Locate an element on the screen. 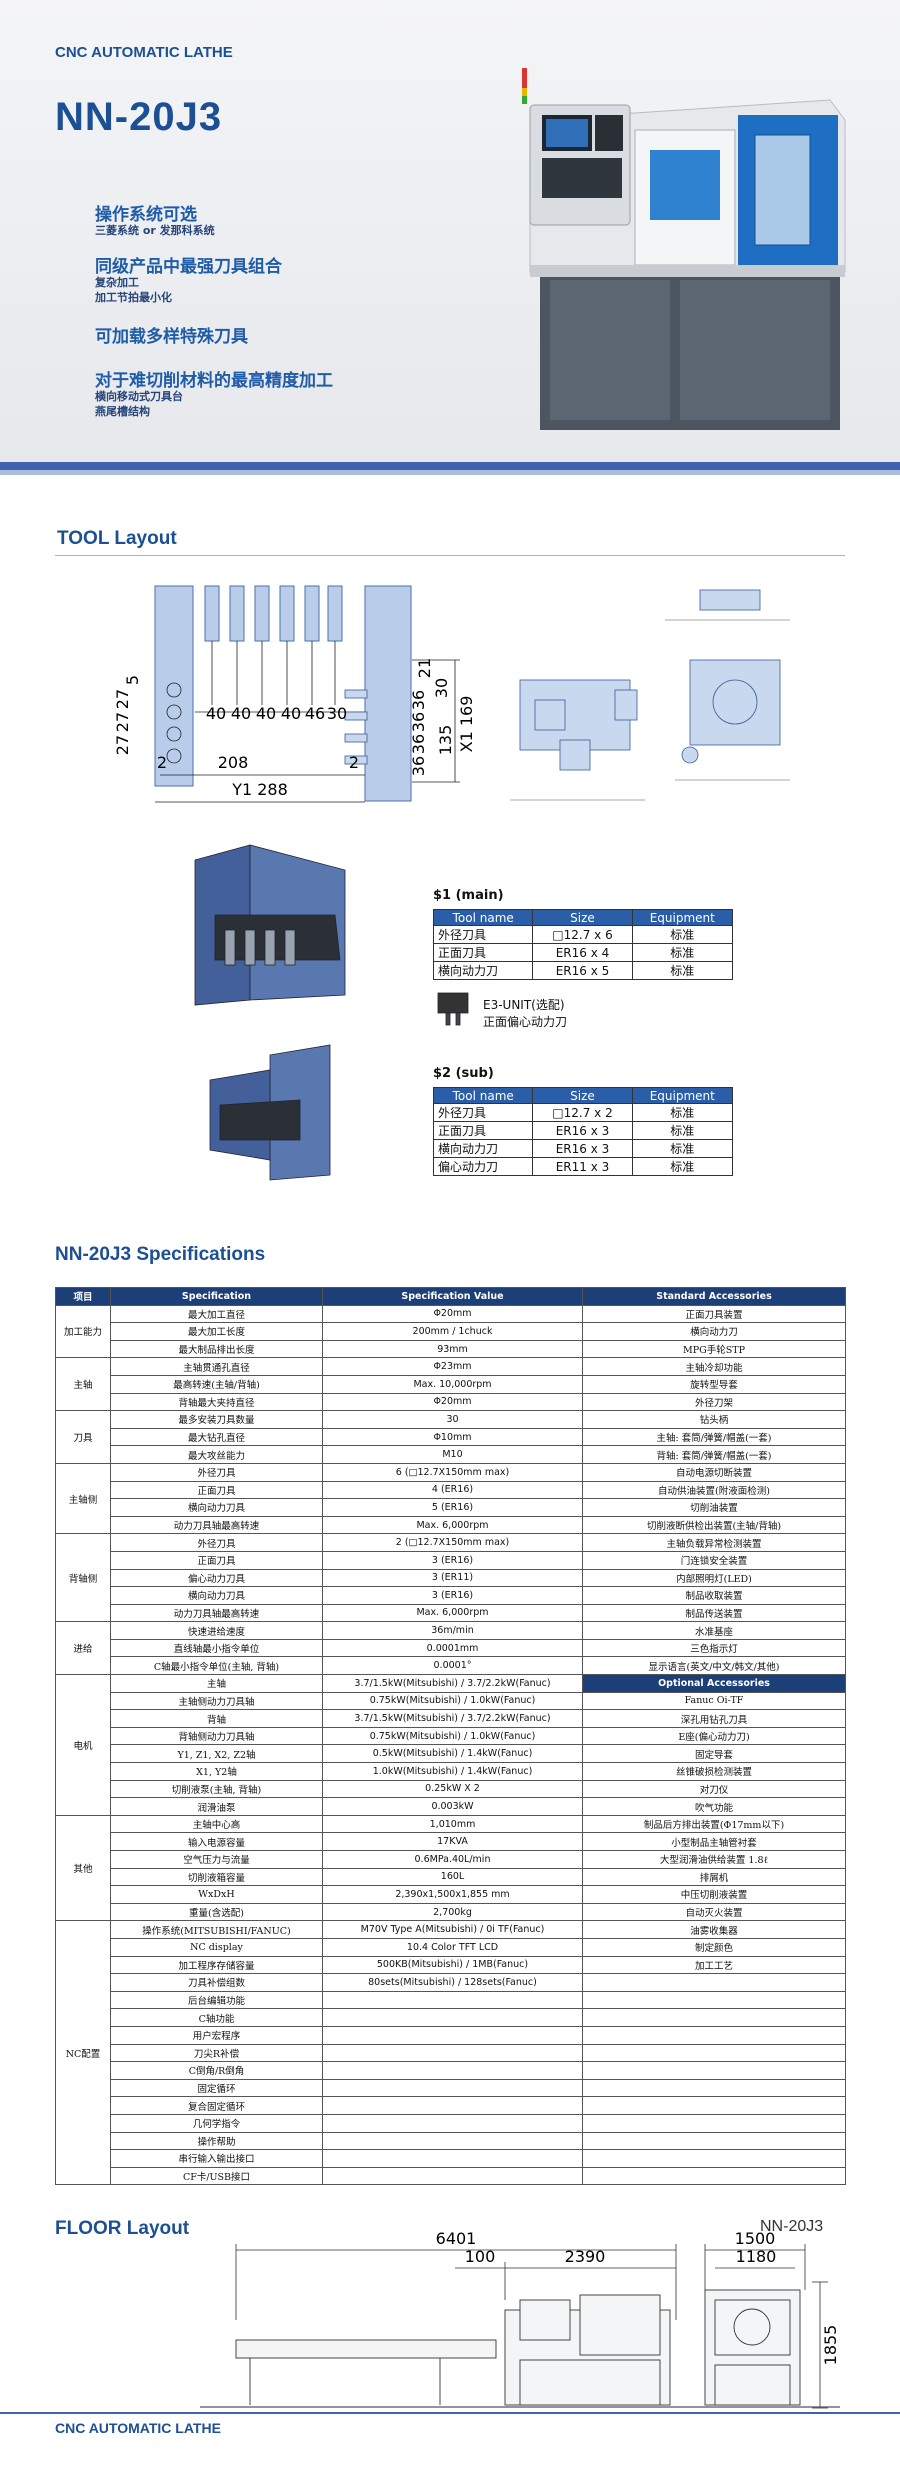 This screenshot has width=900, height=2467. spec-value: 93mm is located at coordinates (452, 1349).